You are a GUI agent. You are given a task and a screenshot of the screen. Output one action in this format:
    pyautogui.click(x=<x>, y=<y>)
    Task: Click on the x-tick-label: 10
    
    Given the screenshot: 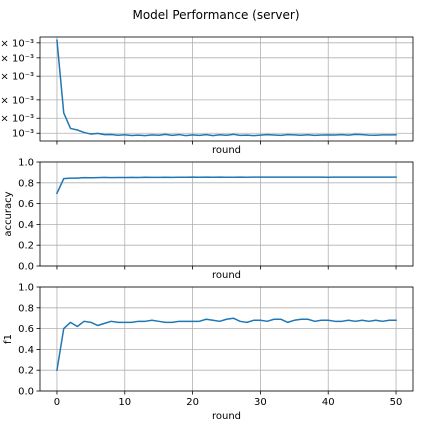 What is the action you would take?
    pyautogui.click(x=124, y=402)
    